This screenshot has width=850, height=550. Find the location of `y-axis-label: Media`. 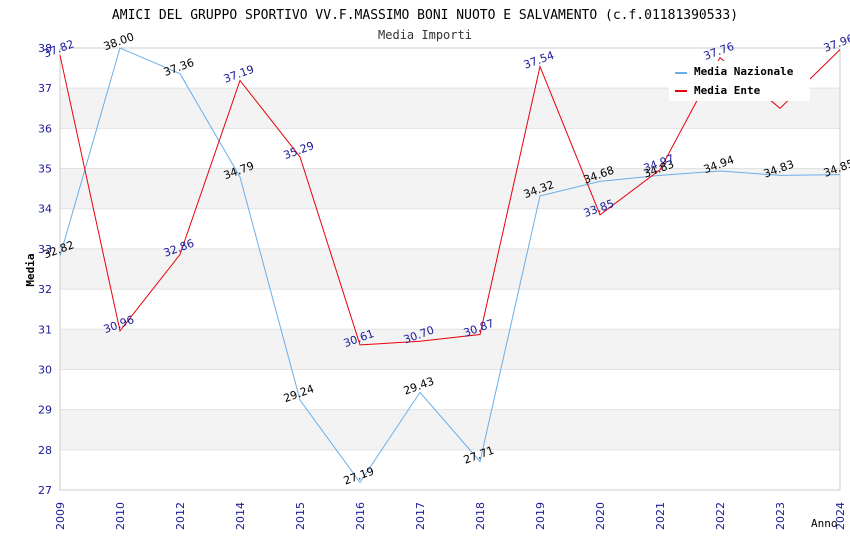

y-axis-label: Media is located at coordinates (30, 269).